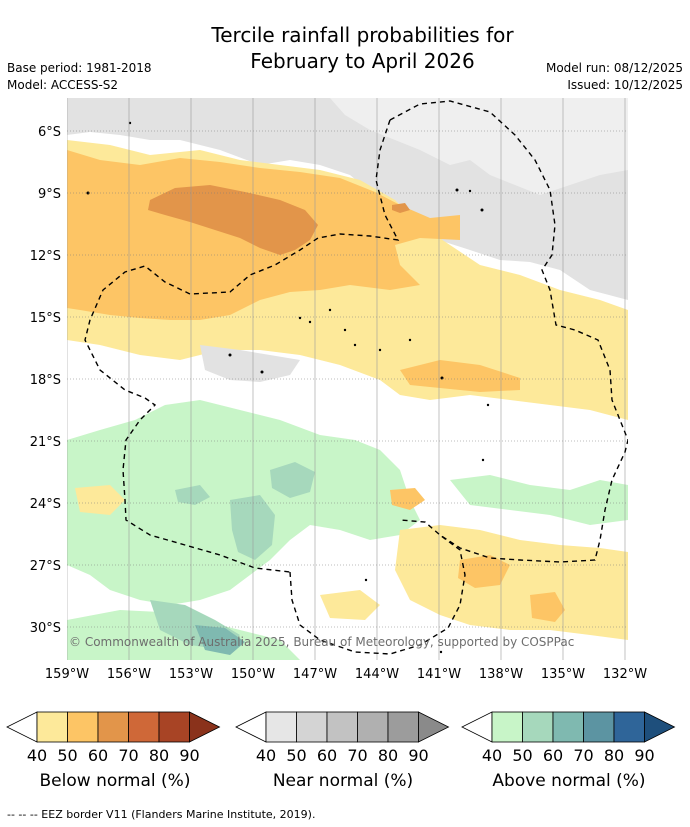 The width and height of the screenshot is (690, 827). I want to click on lat-label: 6°S, so click(49, 132).